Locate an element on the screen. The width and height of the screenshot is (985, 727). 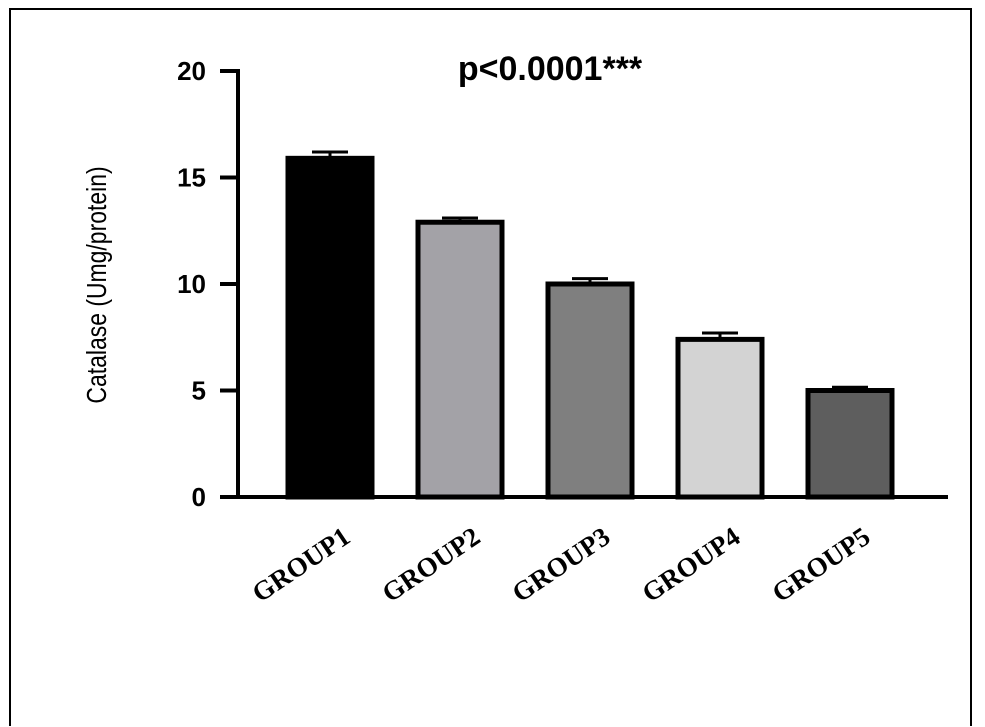
y-tick-label-20: 20 is located at coordinates (191, 71).